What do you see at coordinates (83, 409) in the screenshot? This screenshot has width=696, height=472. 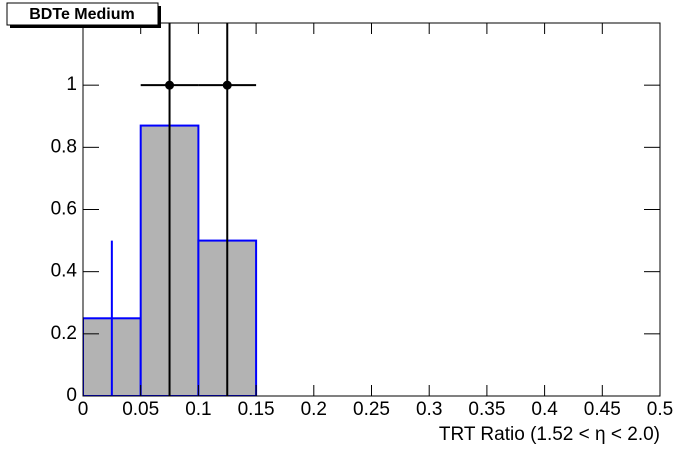 I see `x-tick-label: 0` at bounding box center [83, 409].